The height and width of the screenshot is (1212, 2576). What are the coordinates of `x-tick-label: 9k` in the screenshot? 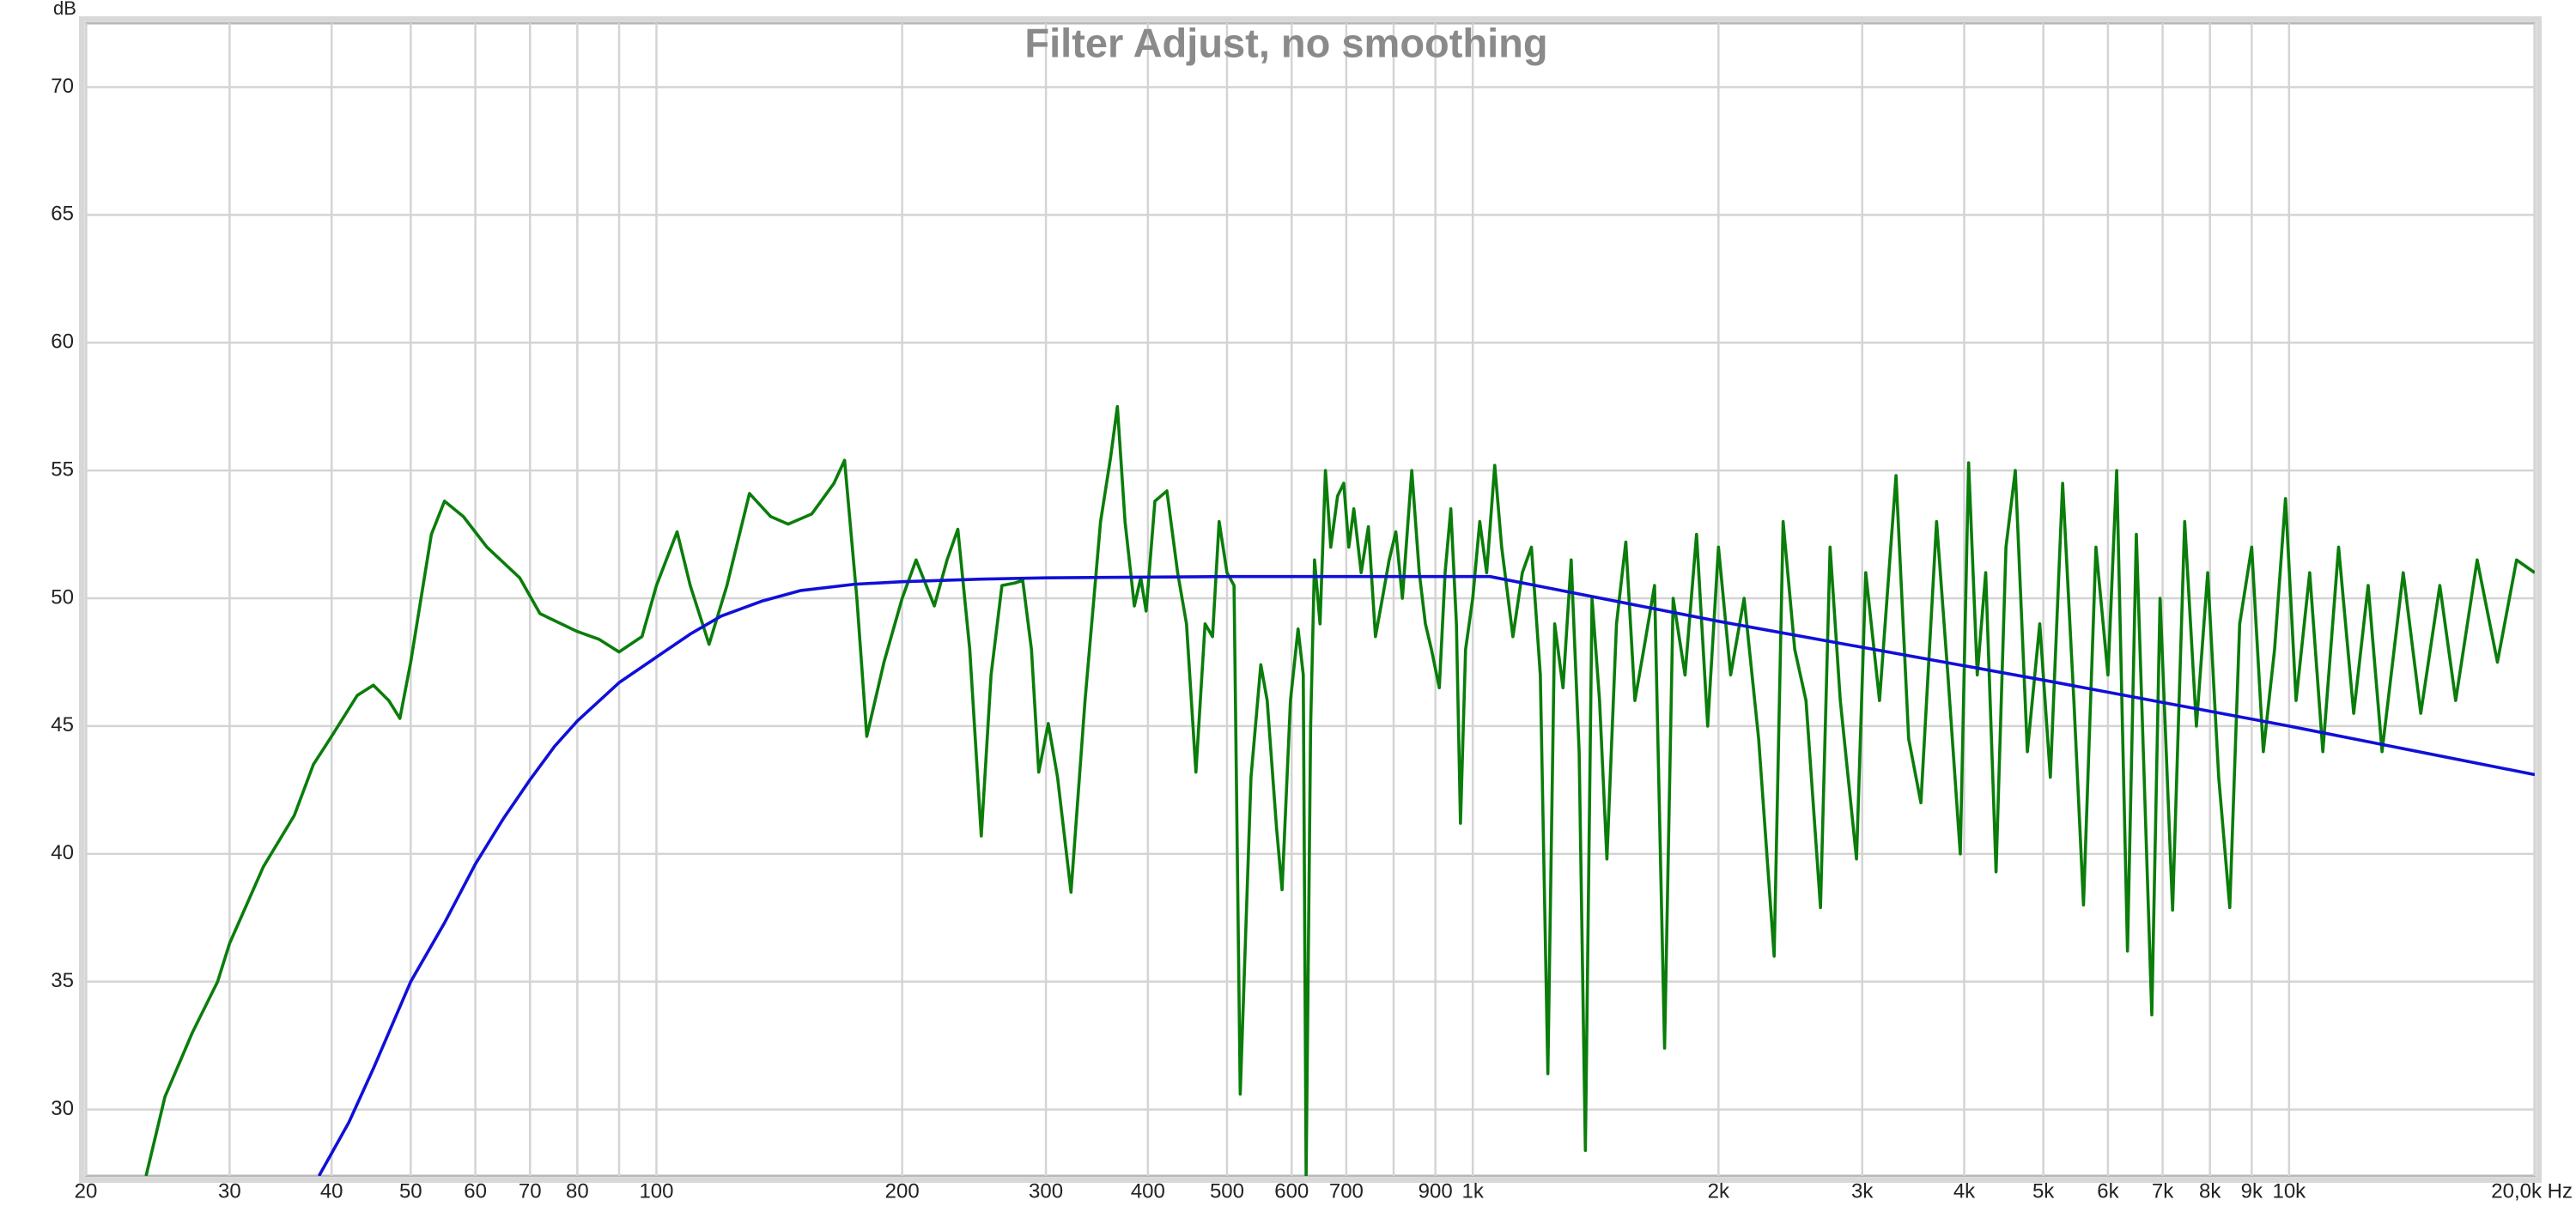 It's located at (2252, 1191).